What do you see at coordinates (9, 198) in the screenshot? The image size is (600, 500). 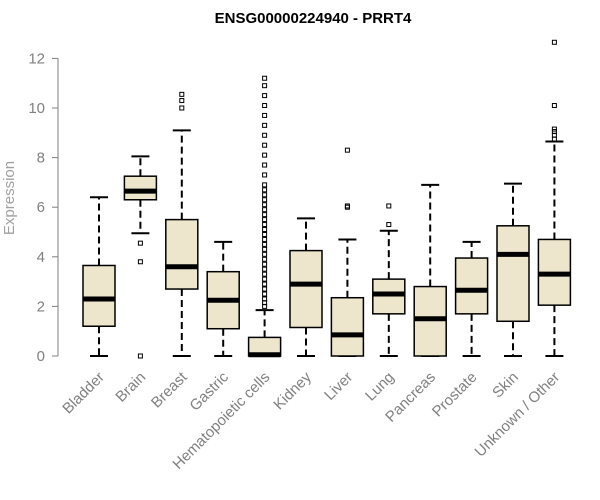 I see `y-axis-label: Expression` at bounding box center [9, 198].